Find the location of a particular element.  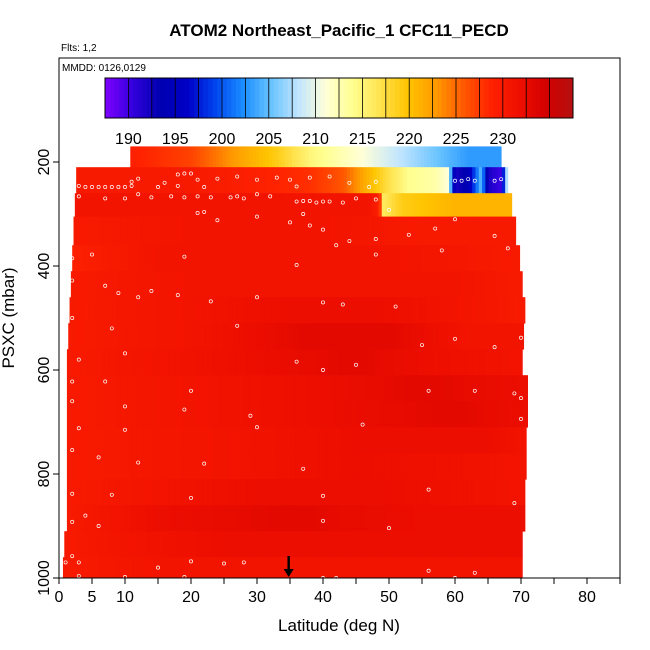

arrow-marker is located at coordinates (288, 566).